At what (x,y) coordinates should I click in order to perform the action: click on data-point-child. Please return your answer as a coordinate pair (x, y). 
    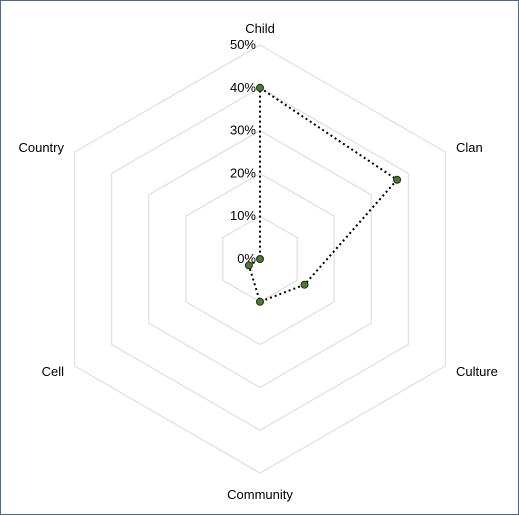
    Looking at the image, I should click on (260, 87).